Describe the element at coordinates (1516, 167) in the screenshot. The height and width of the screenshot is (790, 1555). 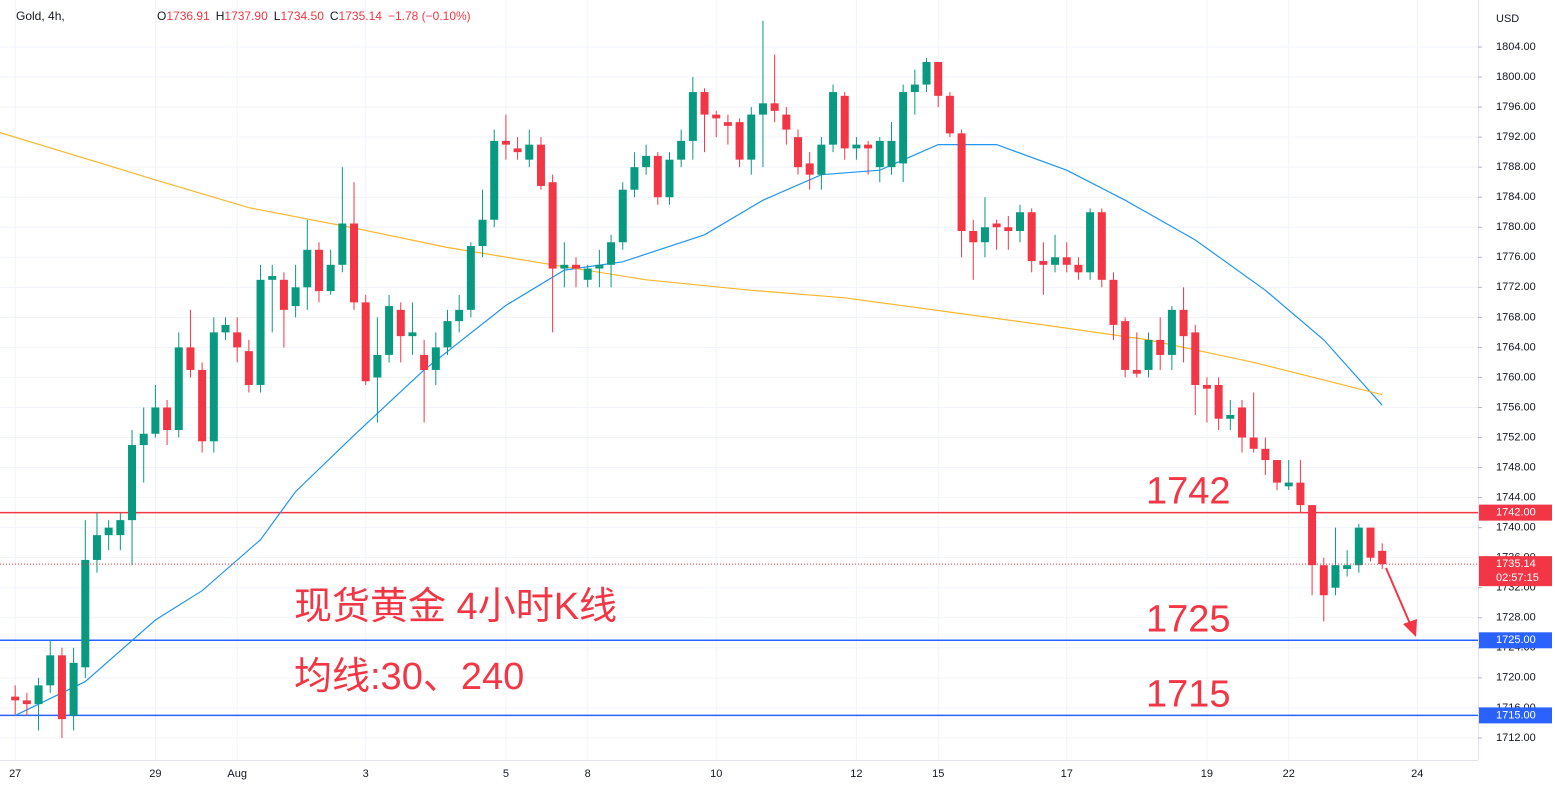
I see `y-tick-label: 1788.00` at that location.